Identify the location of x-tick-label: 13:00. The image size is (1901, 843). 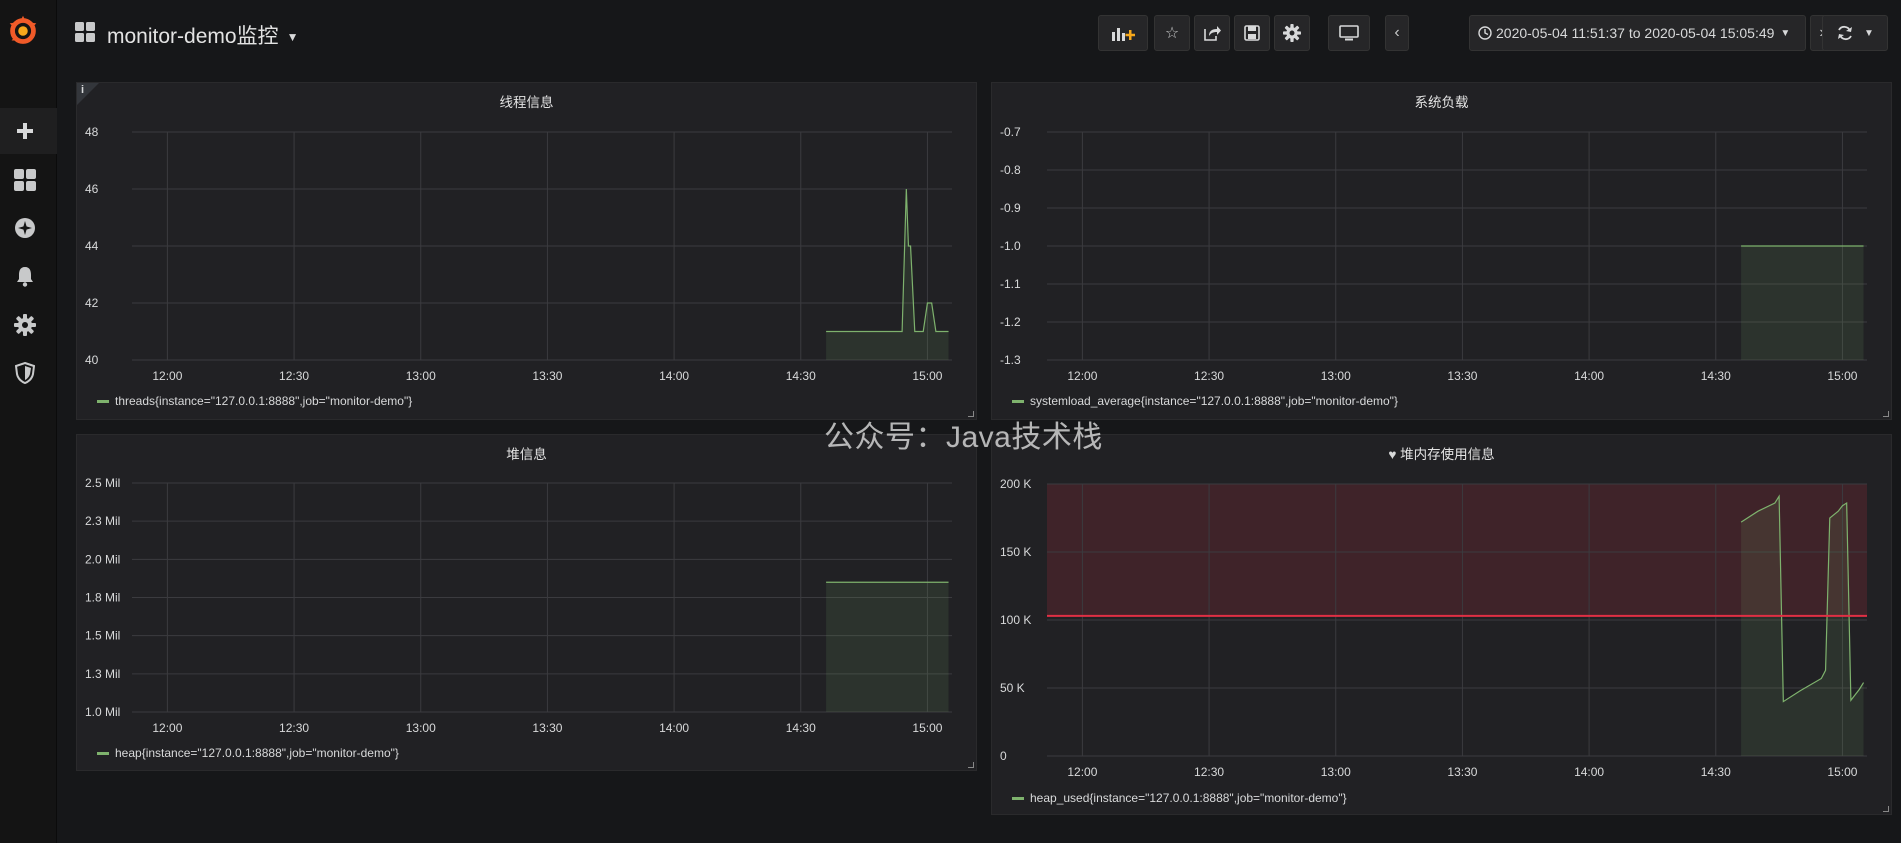
(1336, 772).